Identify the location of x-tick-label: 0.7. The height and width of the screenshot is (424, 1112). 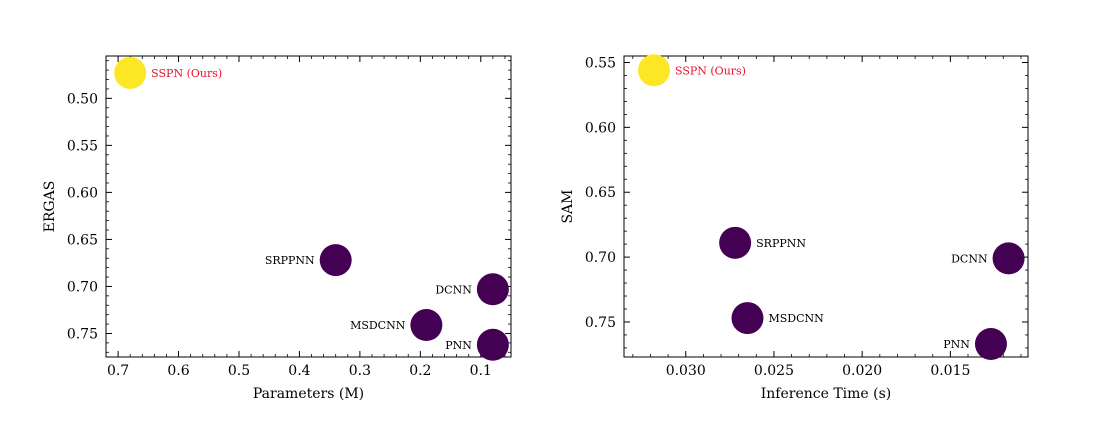
(118, 371).